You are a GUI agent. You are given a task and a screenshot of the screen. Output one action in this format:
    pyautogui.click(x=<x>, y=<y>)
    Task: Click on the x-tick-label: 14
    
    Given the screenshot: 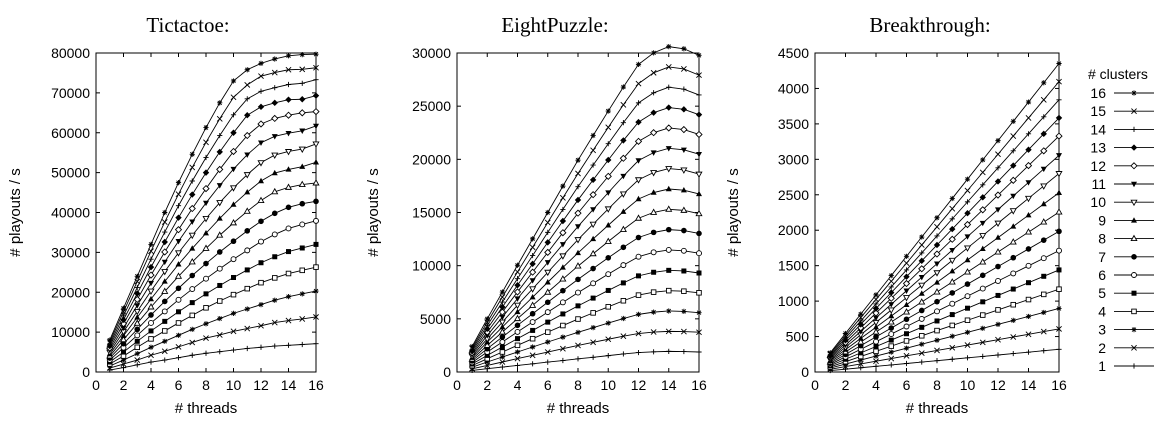 What is the action you would take?
    pyautogui.click(x=1029, y=385)
    